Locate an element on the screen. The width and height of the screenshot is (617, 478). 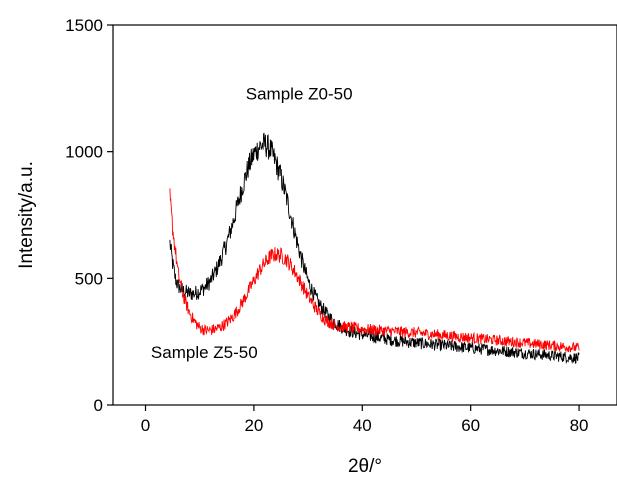
x-tick-label: 60 is located at coordinates (470, 425).